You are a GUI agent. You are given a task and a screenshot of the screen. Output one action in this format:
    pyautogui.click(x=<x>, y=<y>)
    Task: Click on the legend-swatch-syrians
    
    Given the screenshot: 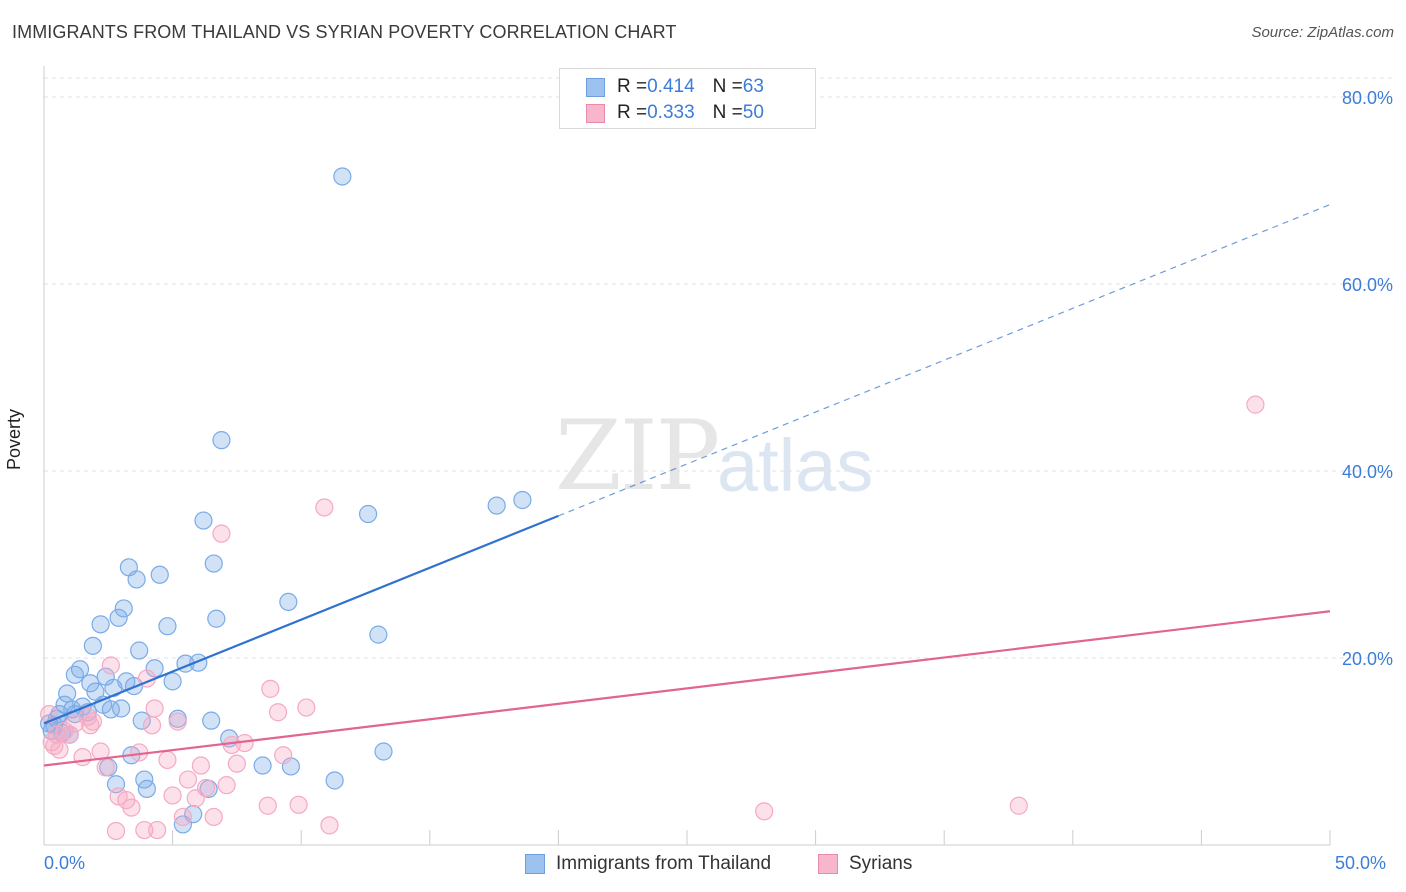 What is the action you would take?
    pyautogui.click(x=595, y=113)
    